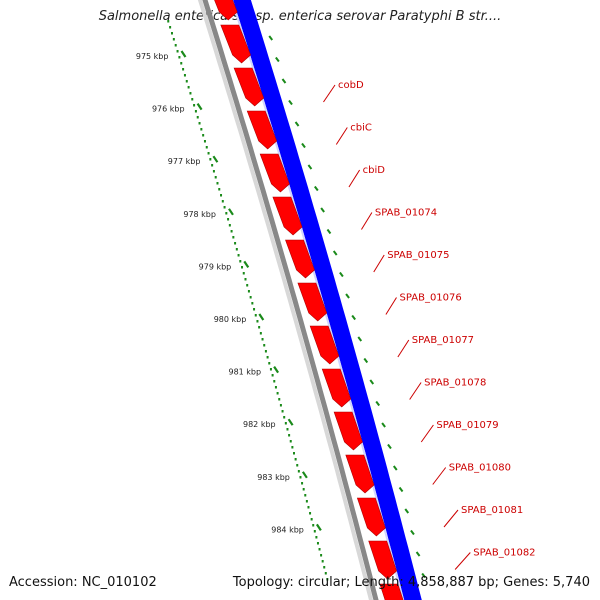 This screenshot has height=600, width=600. Describe the element at coordinates (273, 477) in the screenshot. I see `ruler-tick-label: 983 kbp` at that location.